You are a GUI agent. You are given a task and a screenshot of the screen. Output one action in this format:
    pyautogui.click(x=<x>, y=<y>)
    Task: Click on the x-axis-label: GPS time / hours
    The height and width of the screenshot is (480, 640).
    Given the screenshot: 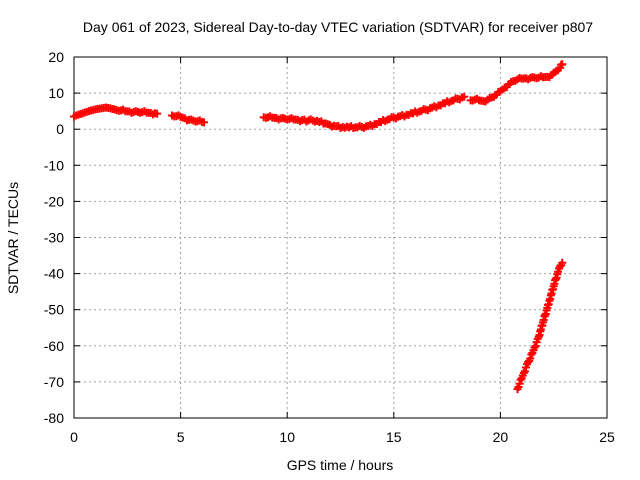 What is the action you would take?
    pyautogui.click(x=340, y=465)
    